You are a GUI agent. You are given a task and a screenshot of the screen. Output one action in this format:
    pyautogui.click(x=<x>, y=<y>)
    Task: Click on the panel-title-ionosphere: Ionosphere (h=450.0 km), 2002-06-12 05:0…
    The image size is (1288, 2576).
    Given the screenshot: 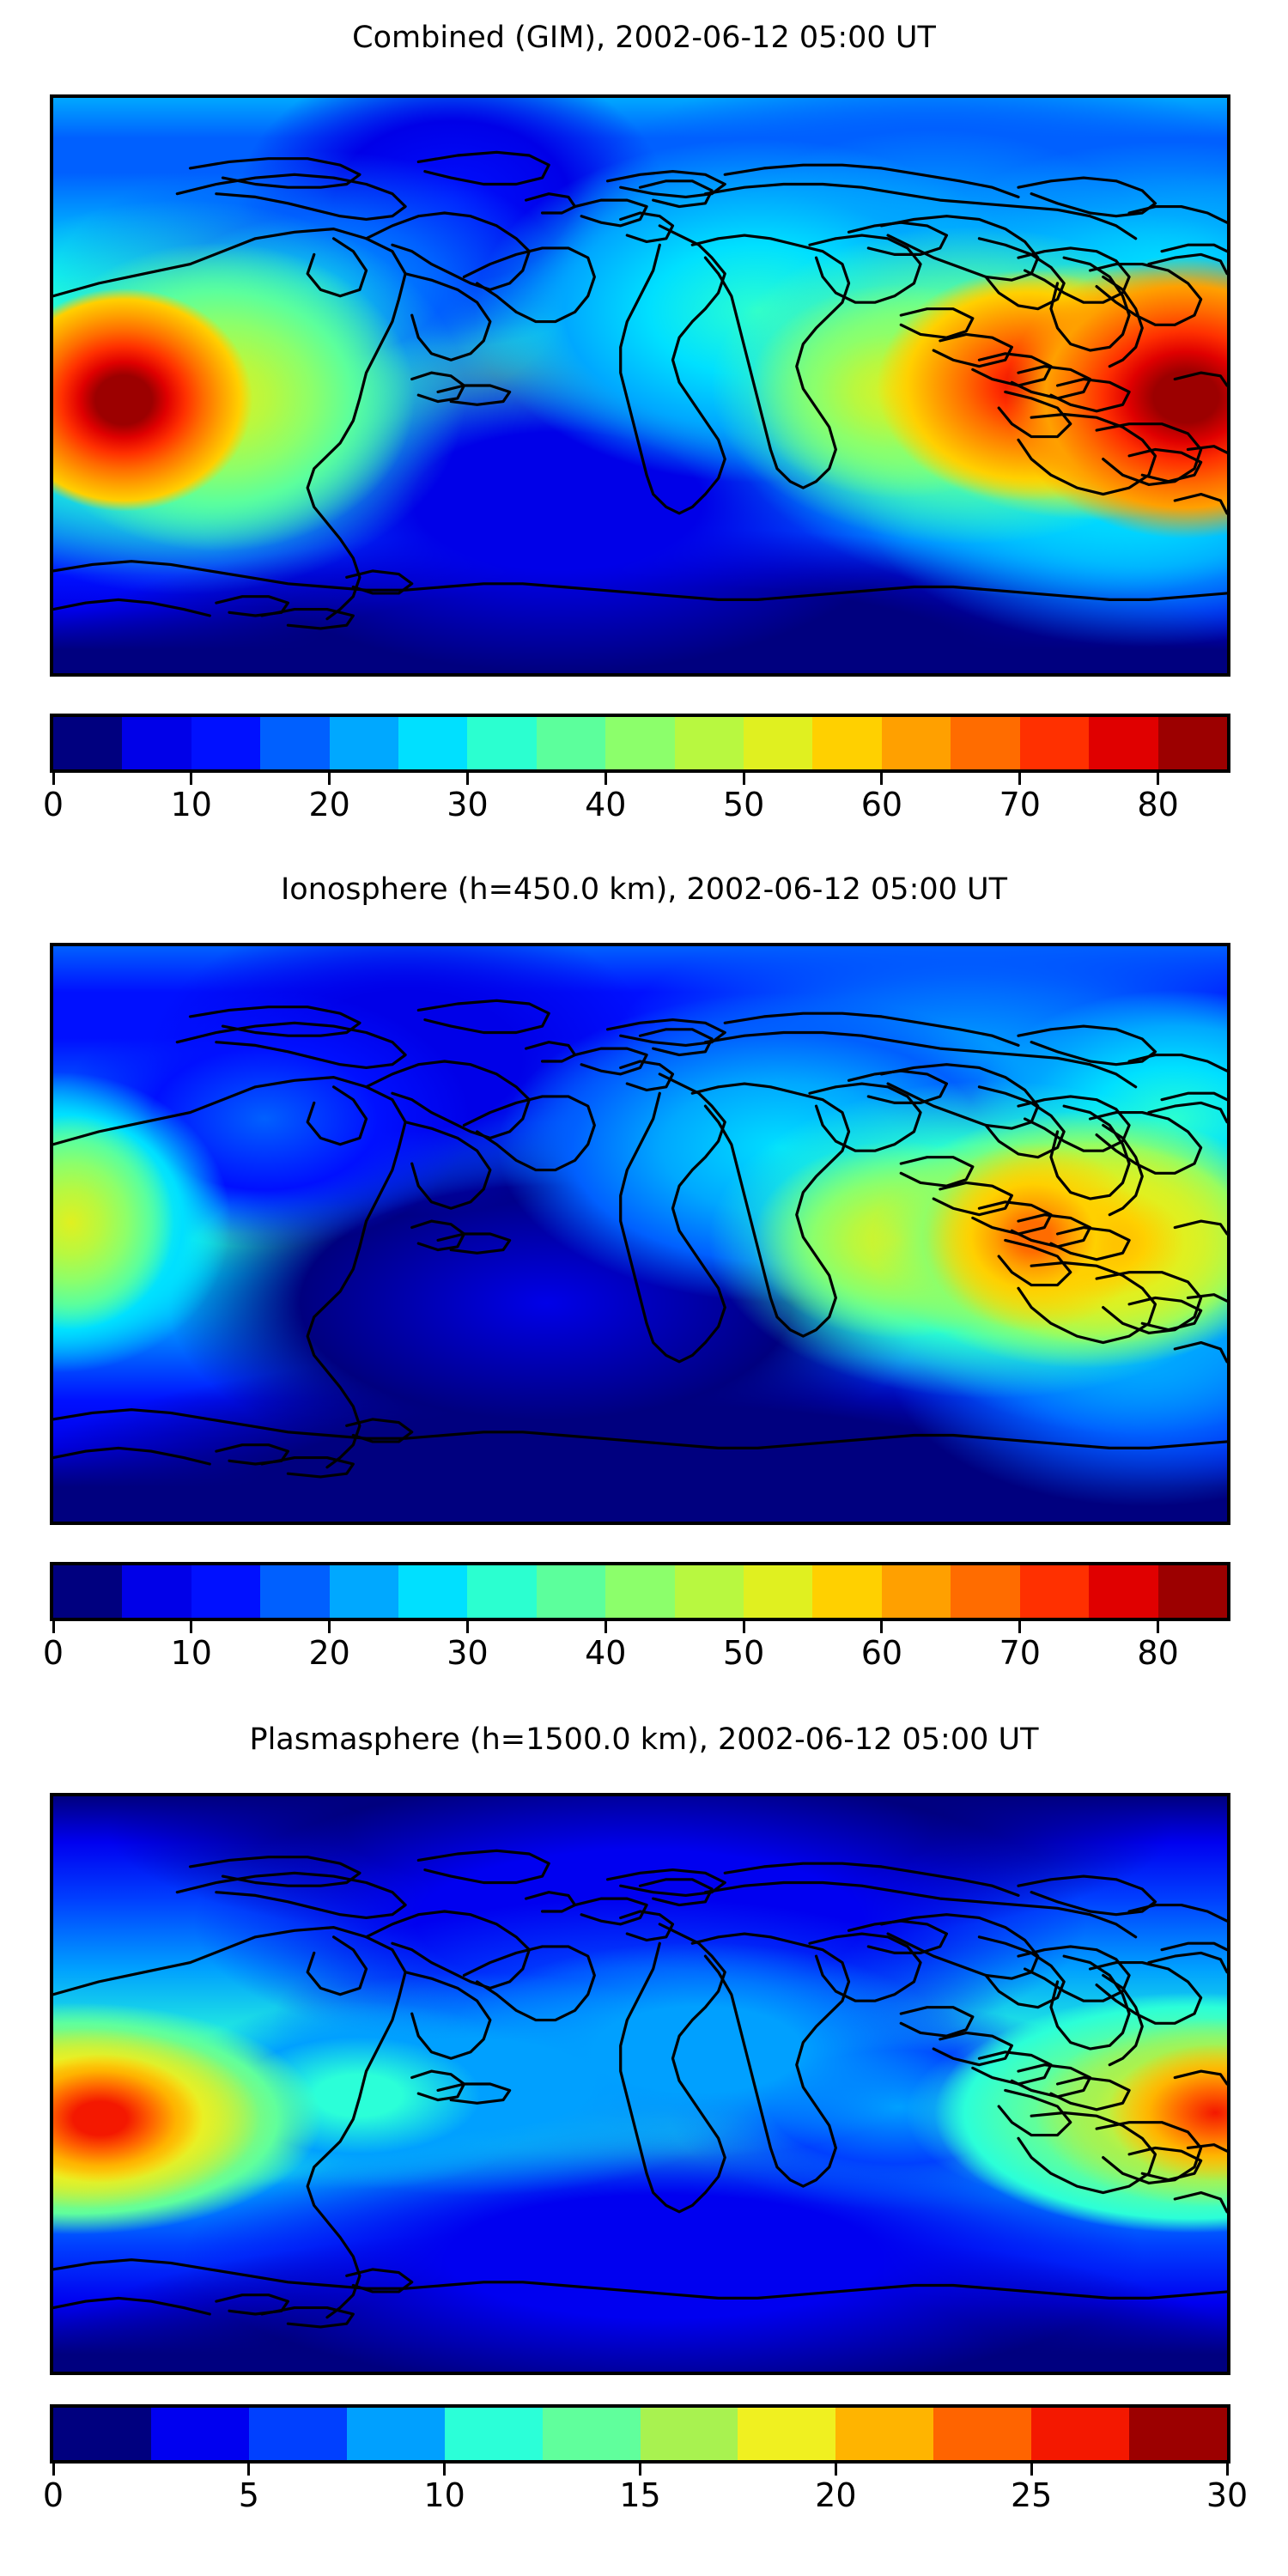 What is the action you would take?
    pyautogui.click(x=644, y=889)
    